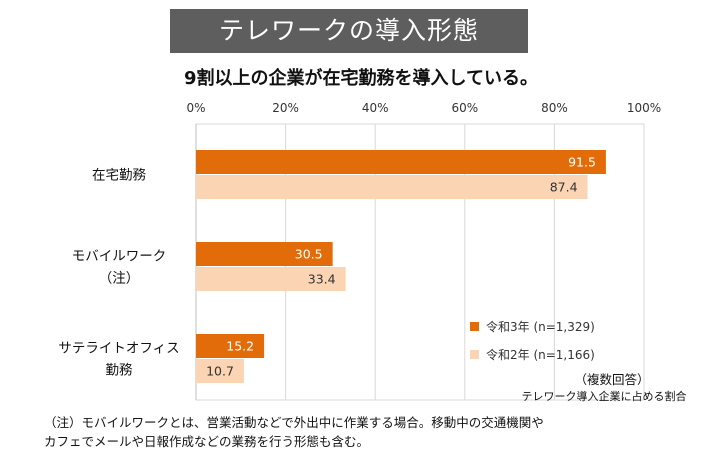 The height and width of the screenshot is (457, 722). I want to click on category-label: 在宅勤務, so click(119, 176).